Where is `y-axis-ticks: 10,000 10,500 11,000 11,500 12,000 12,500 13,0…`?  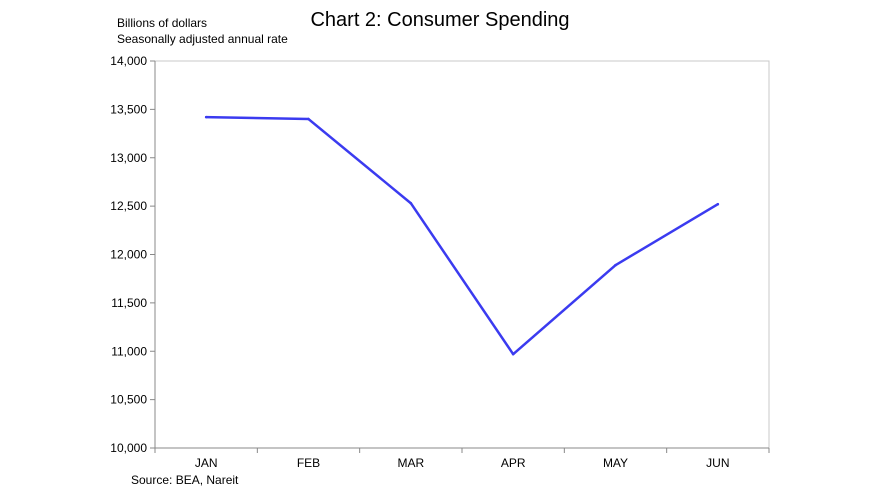 y-axis-ticks: 10,000 10,500 11,000 11,500 12,000 12,500 13,0… is located at coordinates (132, 254).